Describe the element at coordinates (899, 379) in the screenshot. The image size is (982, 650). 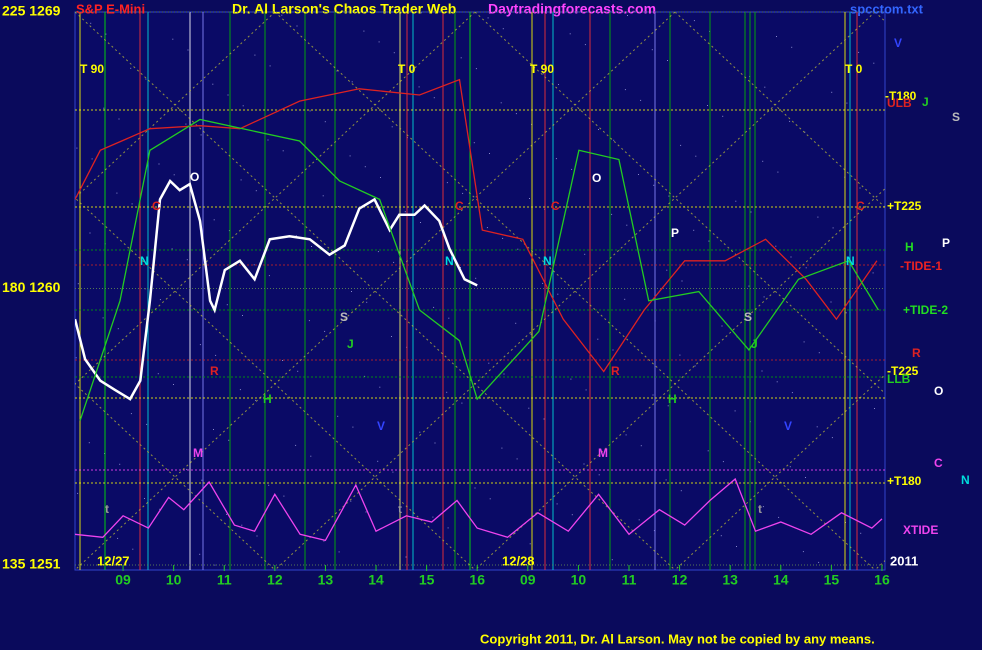
I see `annotation: LLB` at that location.